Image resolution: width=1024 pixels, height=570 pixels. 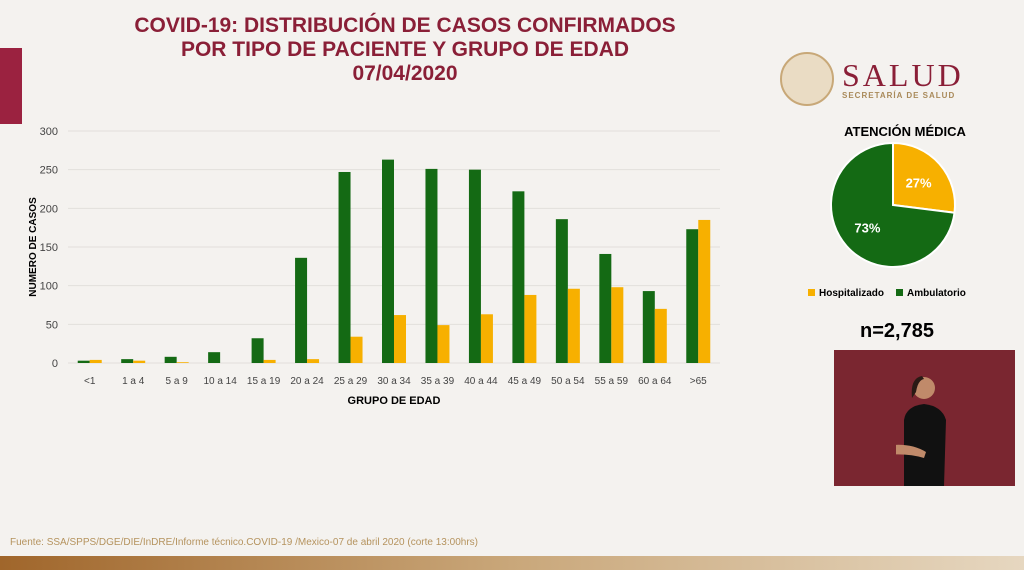 I want to click on pie-slice-hospitalizado, so click(x=924, y=177).